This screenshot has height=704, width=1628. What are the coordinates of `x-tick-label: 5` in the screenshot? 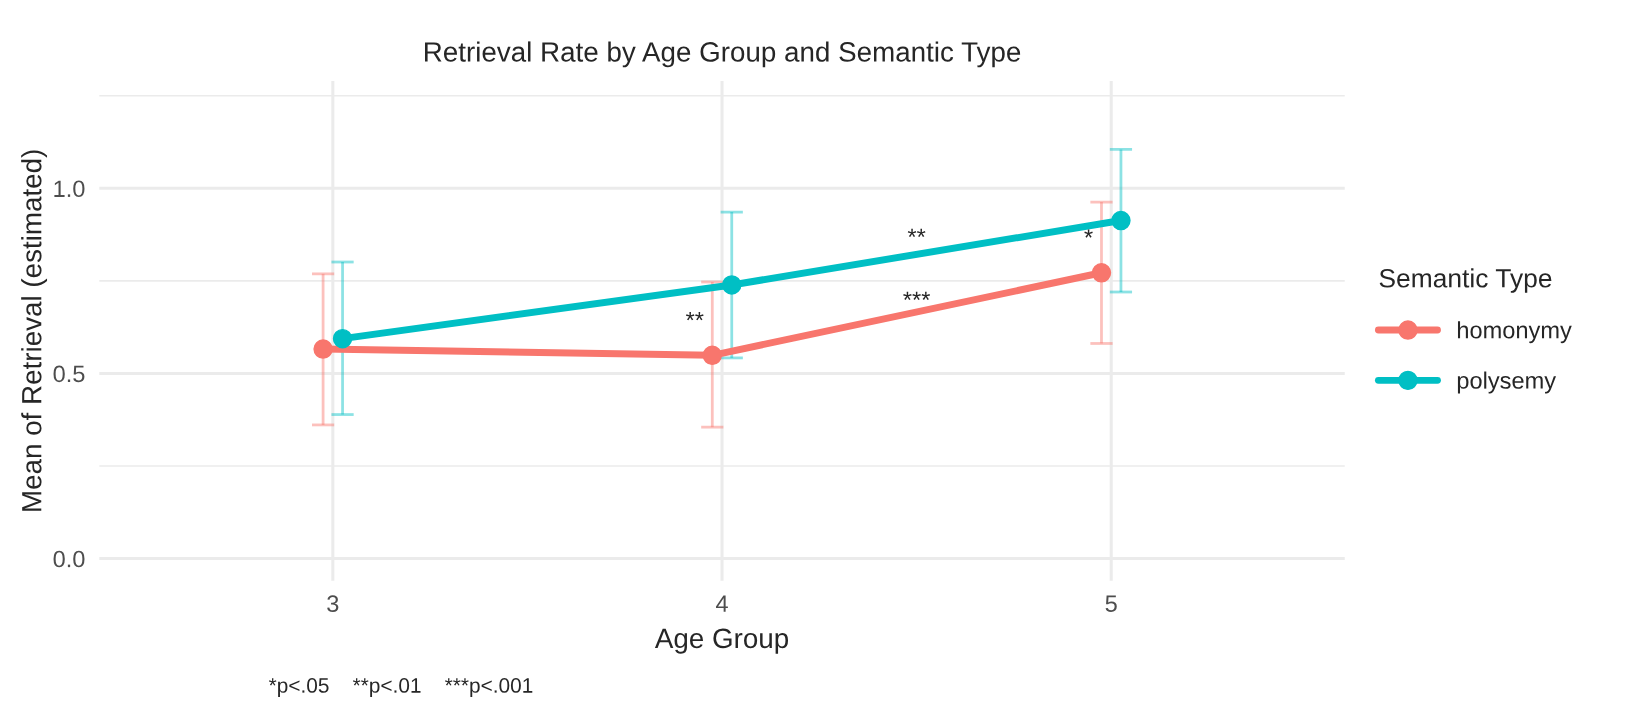 It's located at (1111, 604).